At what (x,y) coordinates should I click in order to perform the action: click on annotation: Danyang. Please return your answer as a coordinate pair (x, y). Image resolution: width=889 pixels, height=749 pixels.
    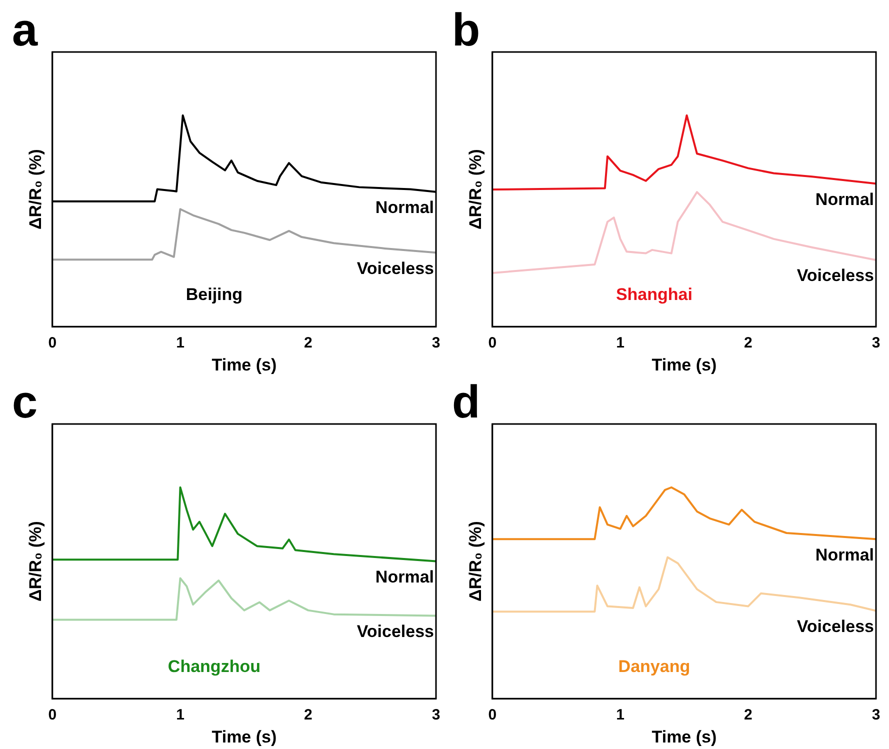
    Looking at the image, I should click on (654, 666).